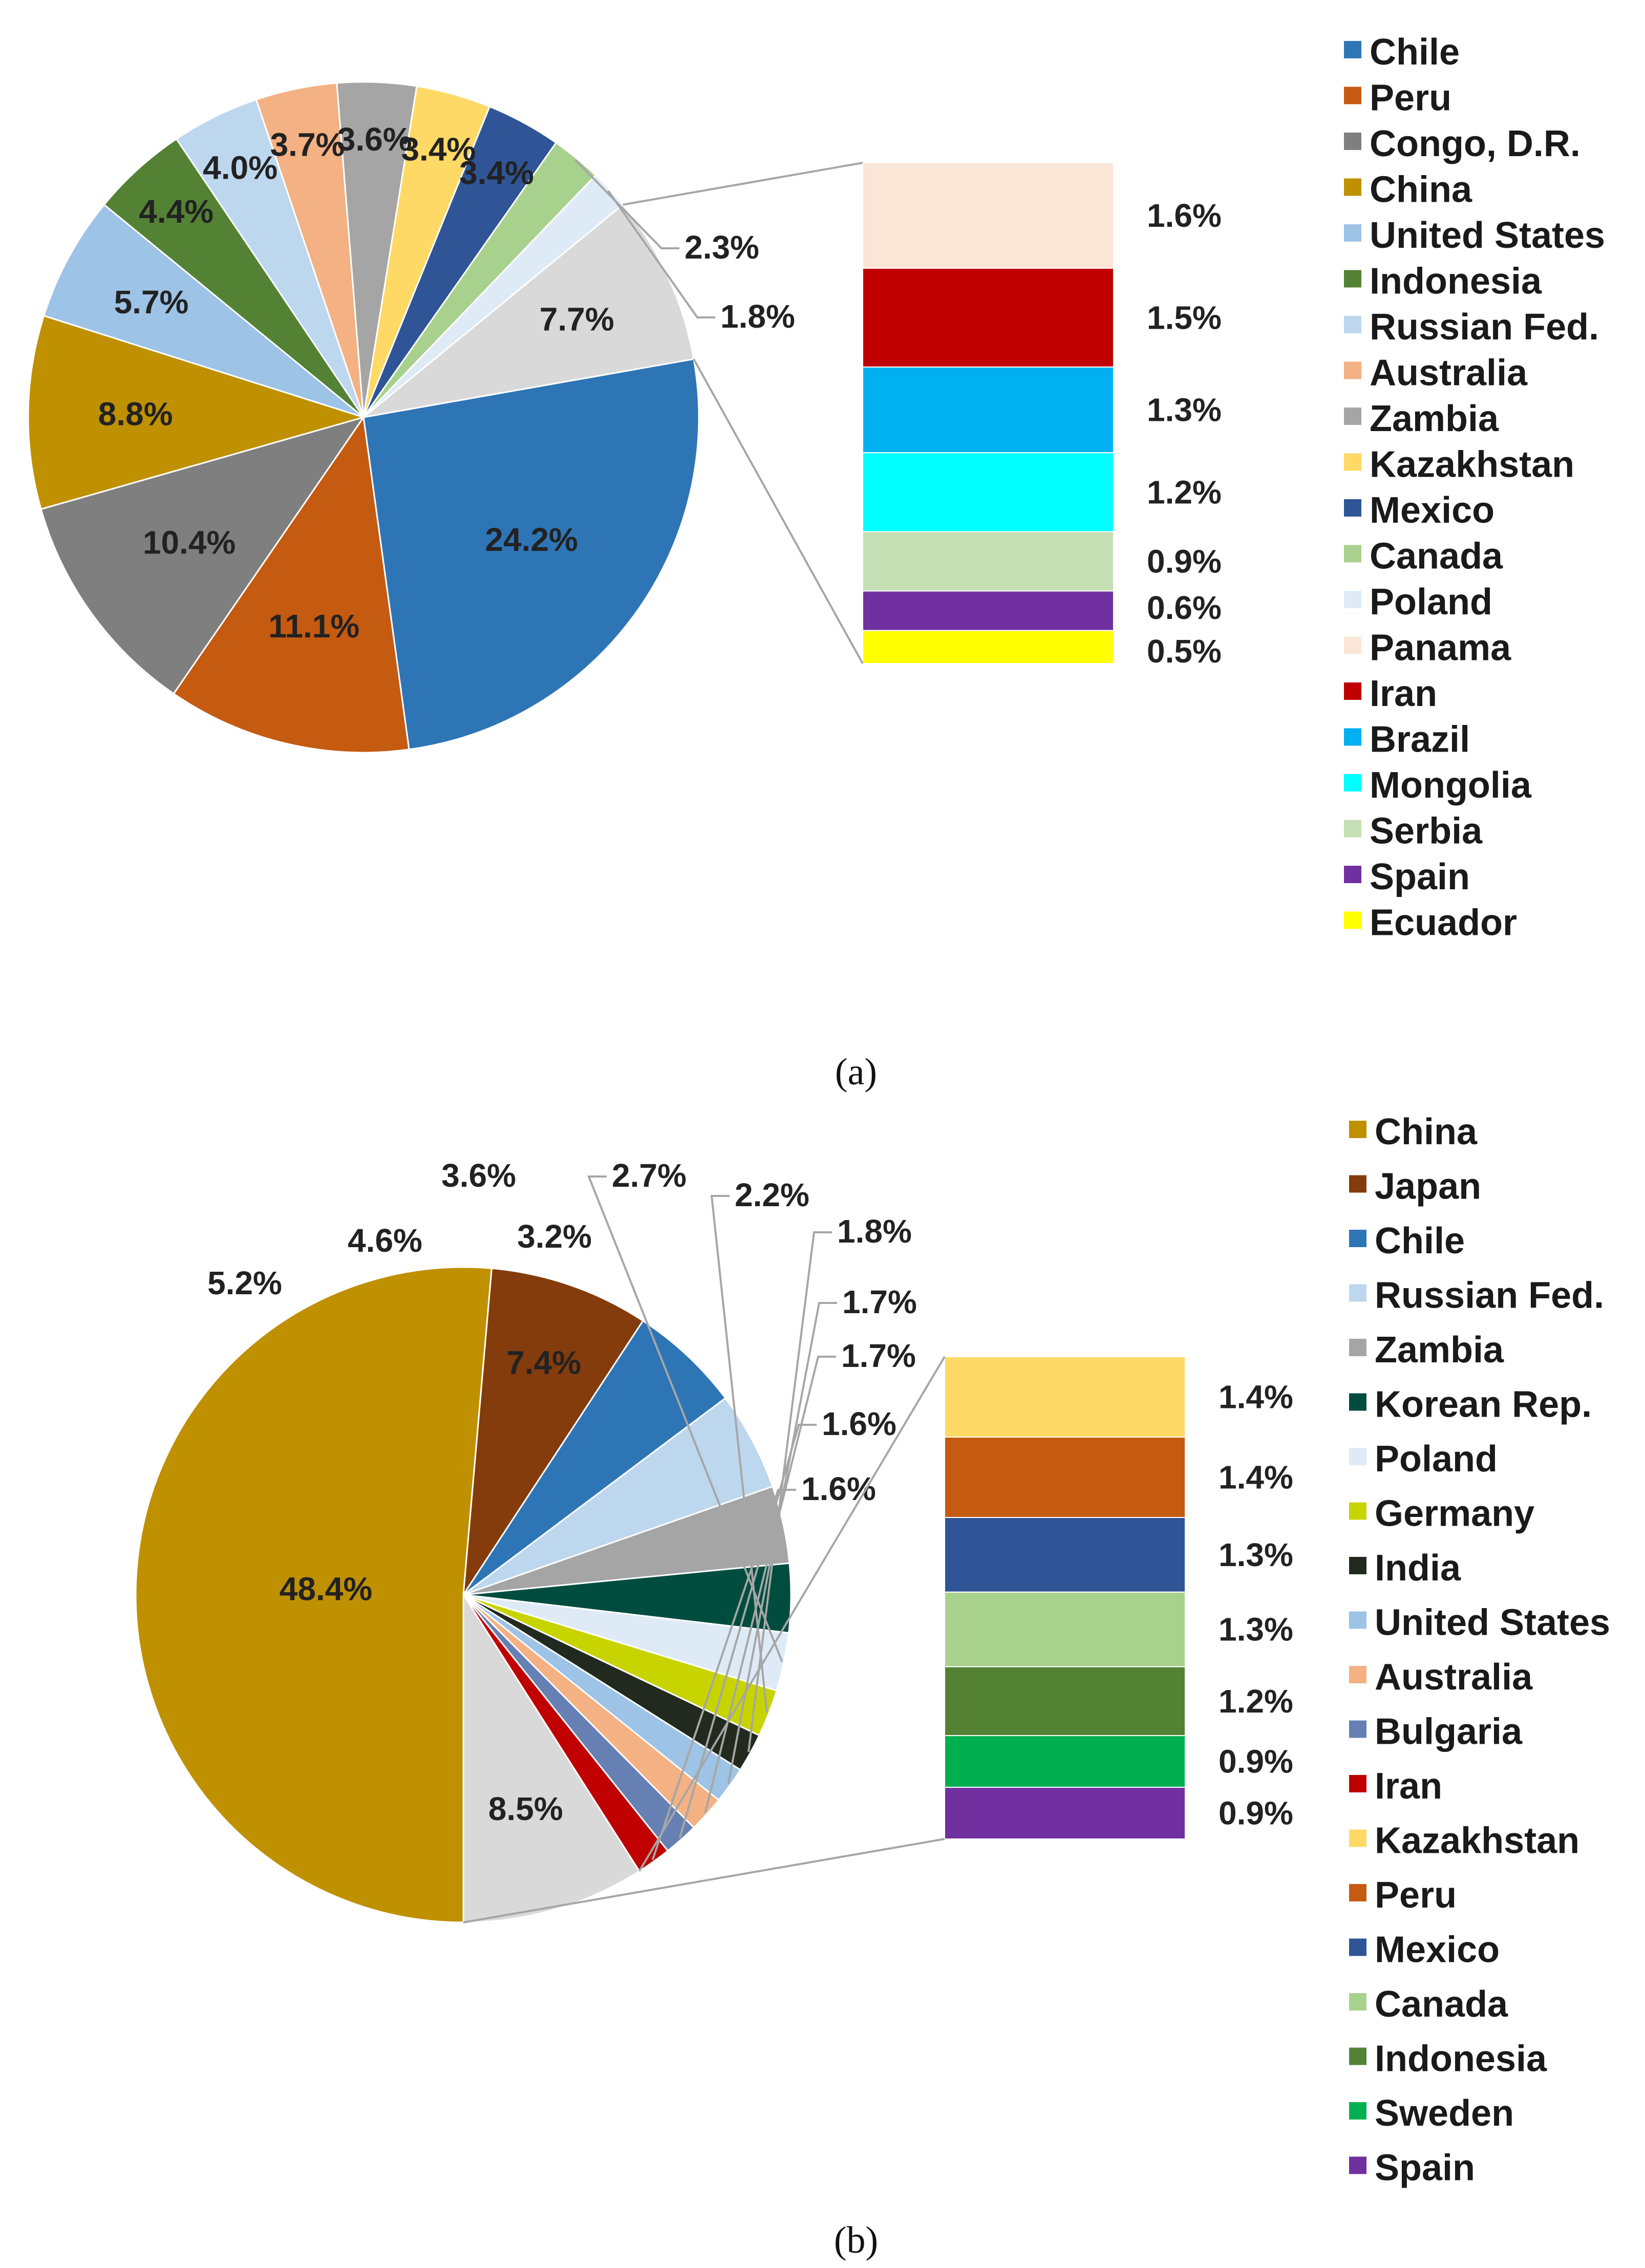  Describe the element at coordinates (1408, 1786) in the screenshot. I see `legend-label-iran: Iran` at that location.